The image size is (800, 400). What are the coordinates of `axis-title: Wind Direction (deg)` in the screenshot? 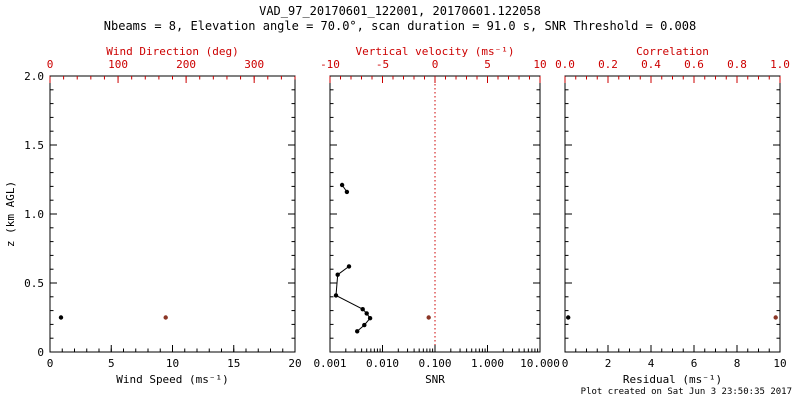 It's located at (172, 51).